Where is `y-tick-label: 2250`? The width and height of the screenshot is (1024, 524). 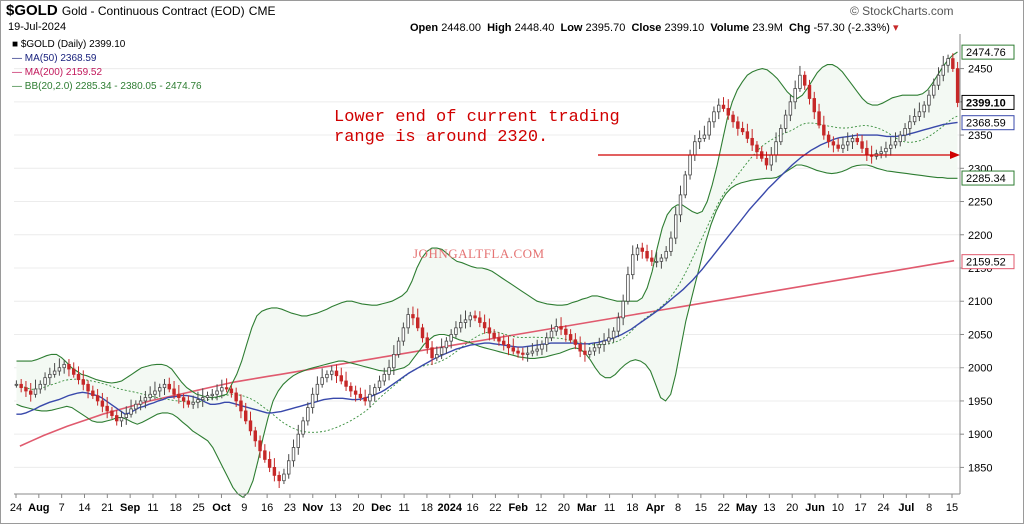 y-tick-label: 2250 is located at coordinates (980, 203).